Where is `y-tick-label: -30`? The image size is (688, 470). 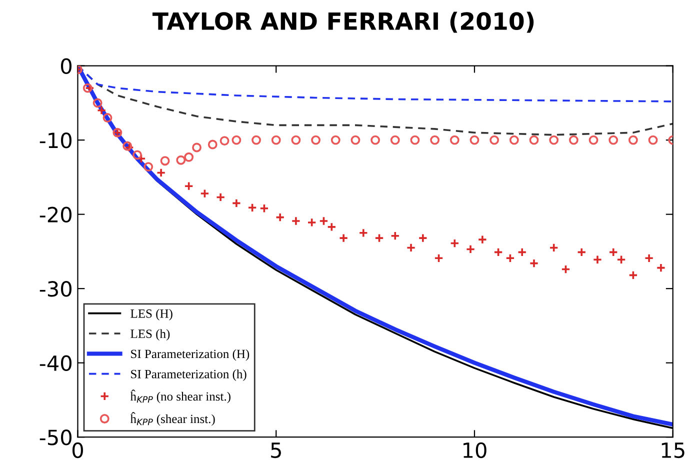 y-tick-label: -30 is located at coordinates (56, 289).